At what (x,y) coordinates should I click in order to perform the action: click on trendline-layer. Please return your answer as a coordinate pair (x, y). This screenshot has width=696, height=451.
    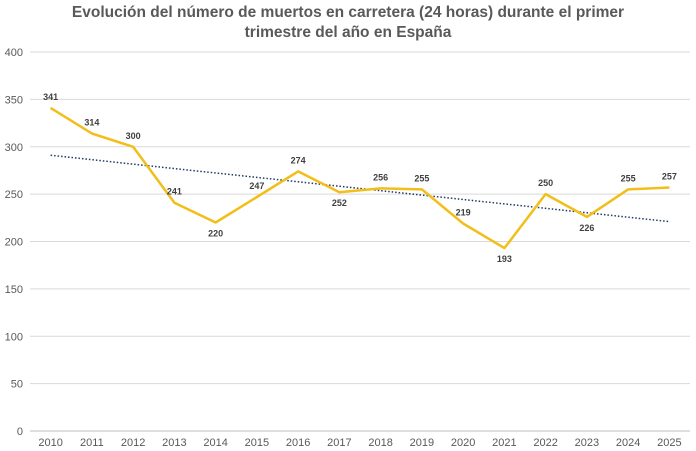
    Looking at the image, I should click on (360, 188).